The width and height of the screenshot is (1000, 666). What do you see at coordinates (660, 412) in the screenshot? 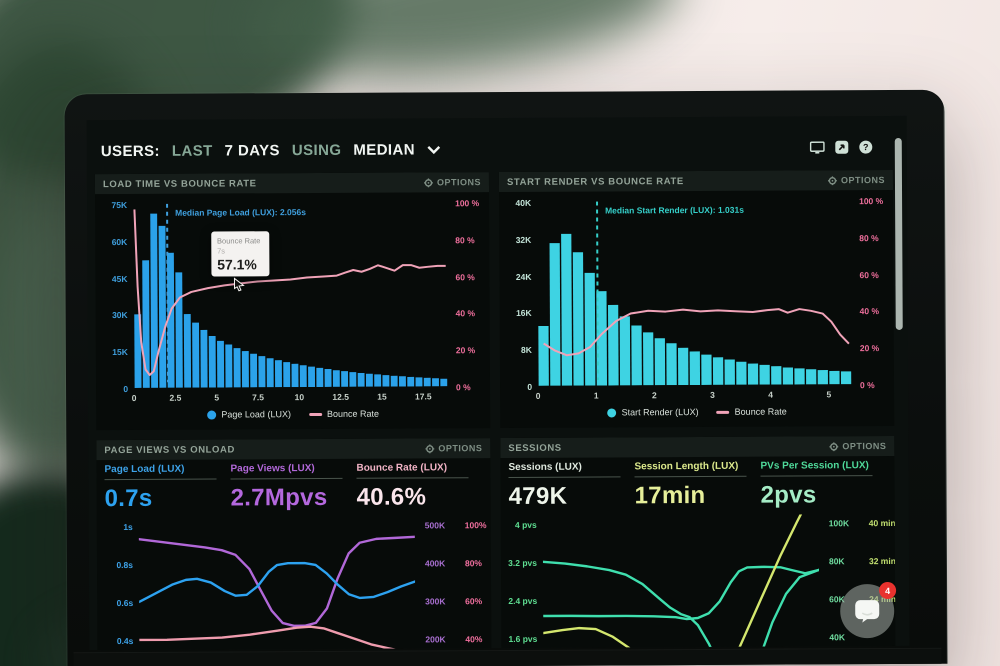
I see `legend-label: Start Render (LUX)` at bounding box center [660, 412].